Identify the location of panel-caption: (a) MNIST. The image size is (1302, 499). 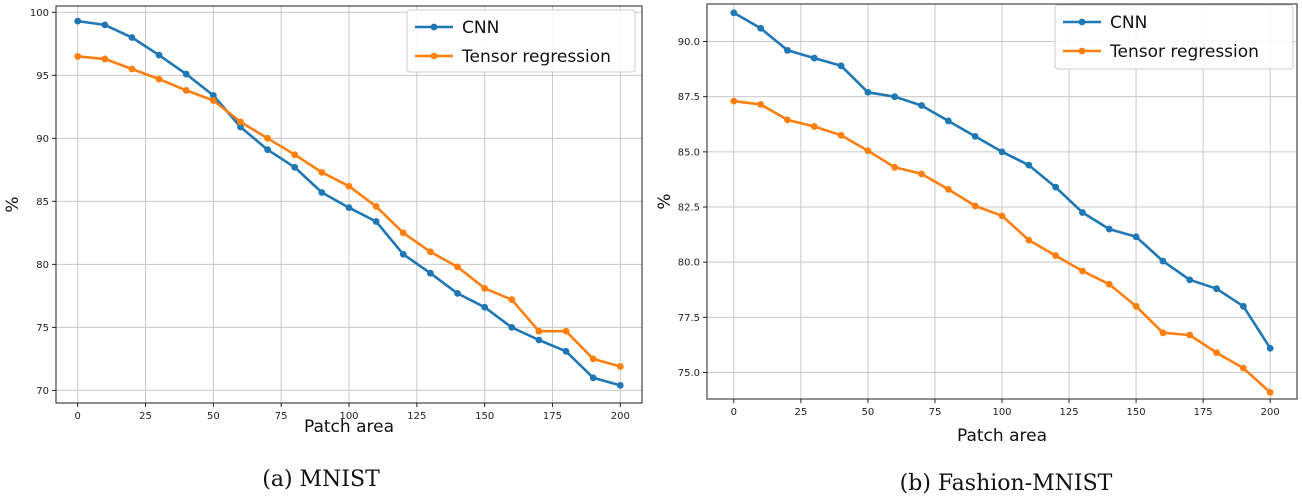
(321, 479).